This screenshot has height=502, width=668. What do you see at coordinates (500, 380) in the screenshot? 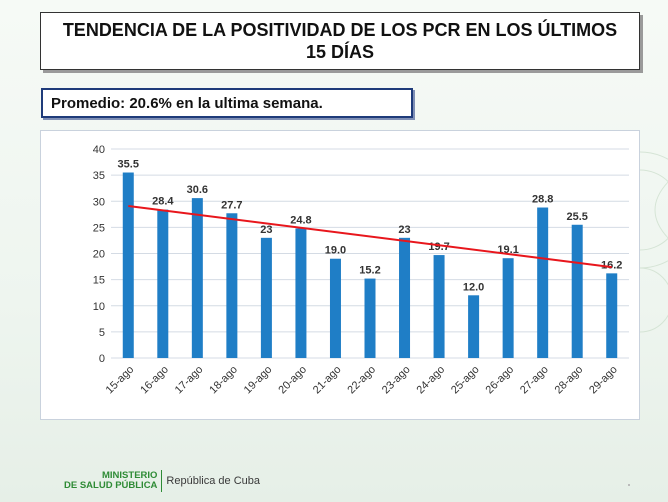
I see `x-tick-label: 26-ago` at bounding box center [500, 380].